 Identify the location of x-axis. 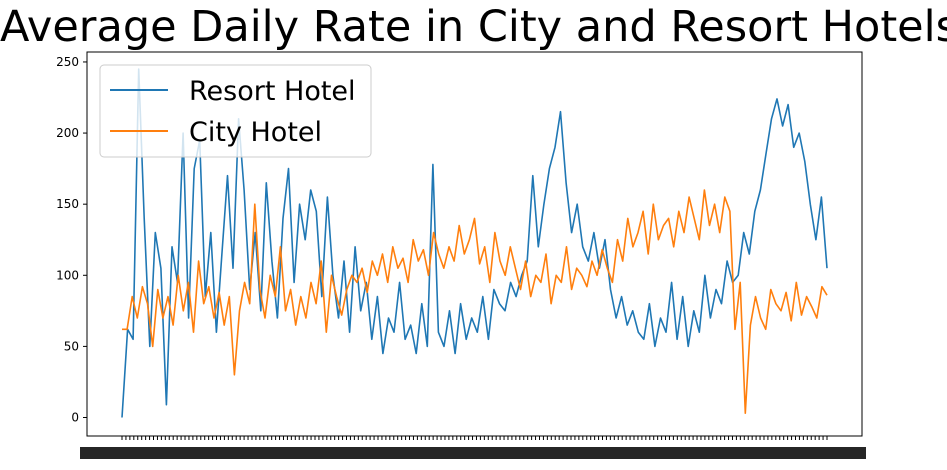
(473, 447).